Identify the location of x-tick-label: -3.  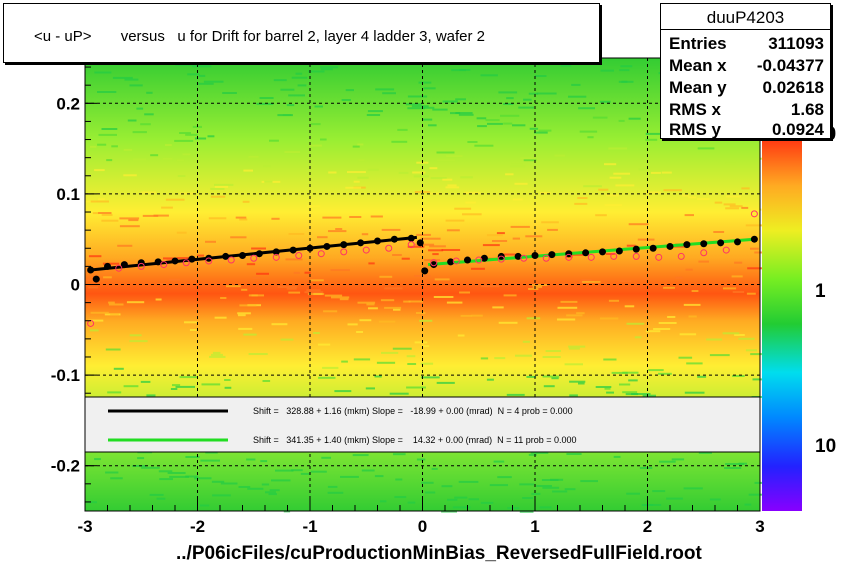
(84, 526).